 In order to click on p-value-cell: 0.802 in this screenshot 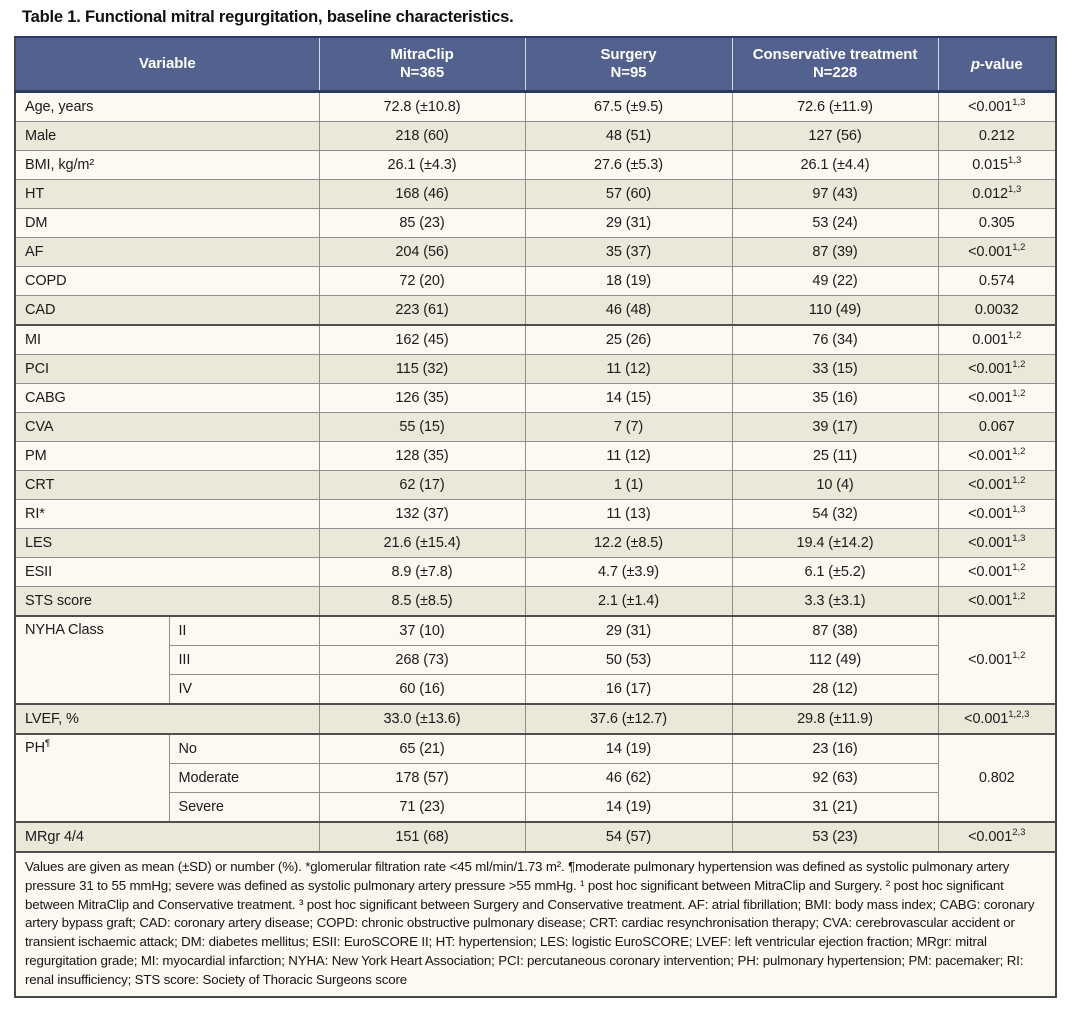, I will do `click(997, 778)`.